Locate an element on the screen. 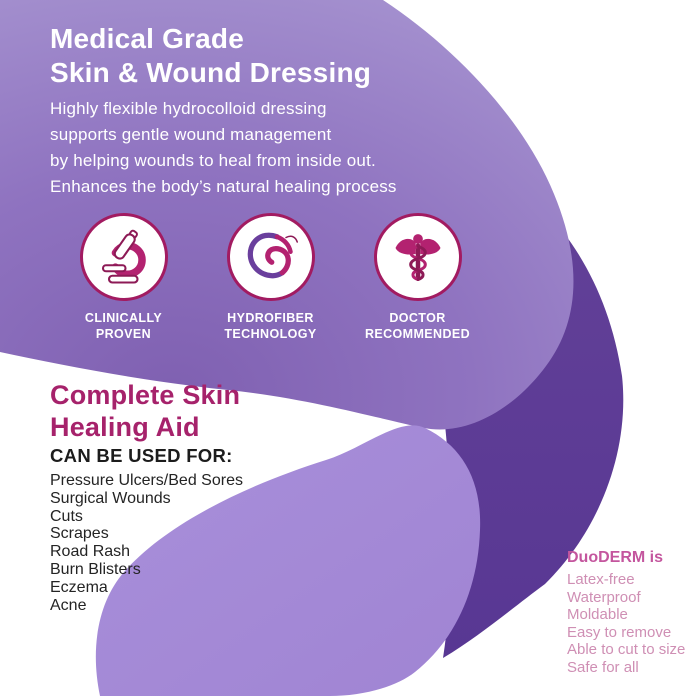  duoderm-feature-item: Moldable is located at coordinates (597, 615).